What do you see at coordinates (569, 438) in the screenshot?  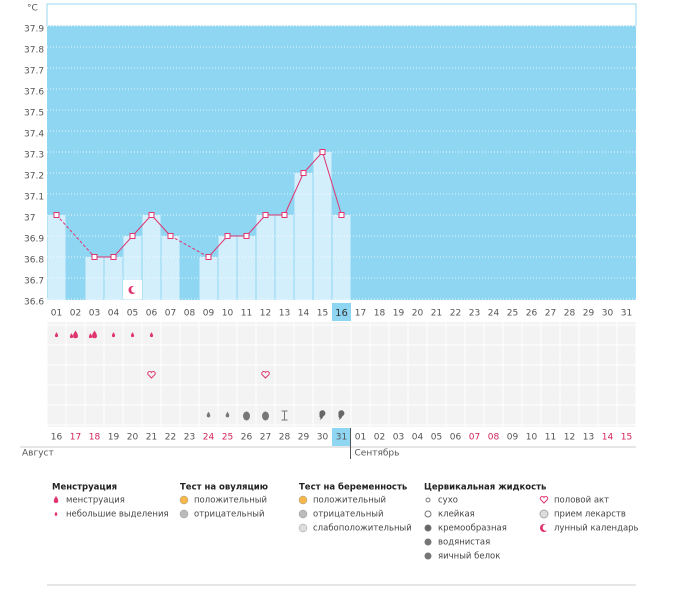 I see `date-label: 12` at bounding box center [569, 438].